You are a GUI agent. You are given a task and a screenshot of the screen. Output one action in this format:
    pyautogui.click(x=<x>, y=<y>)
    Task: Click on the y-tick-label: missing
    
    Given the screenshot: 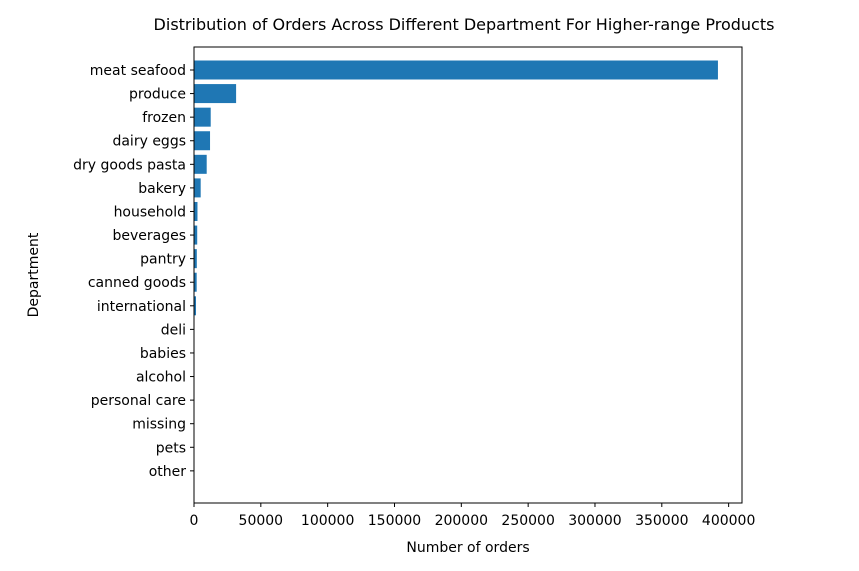 What is the action you would take?
    pyautogui.click(x=159, y=425)
    